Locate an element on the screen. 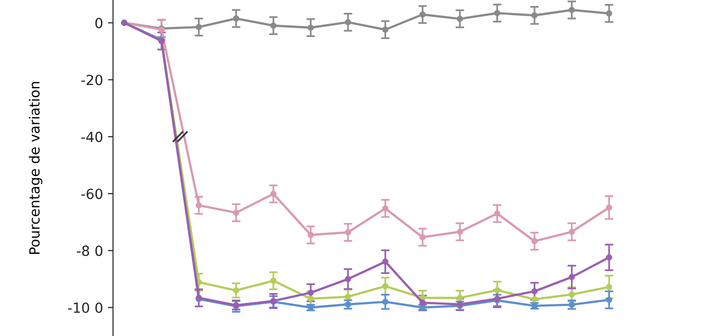  y-tick-label: 0 is located at coordinates (98, 23).